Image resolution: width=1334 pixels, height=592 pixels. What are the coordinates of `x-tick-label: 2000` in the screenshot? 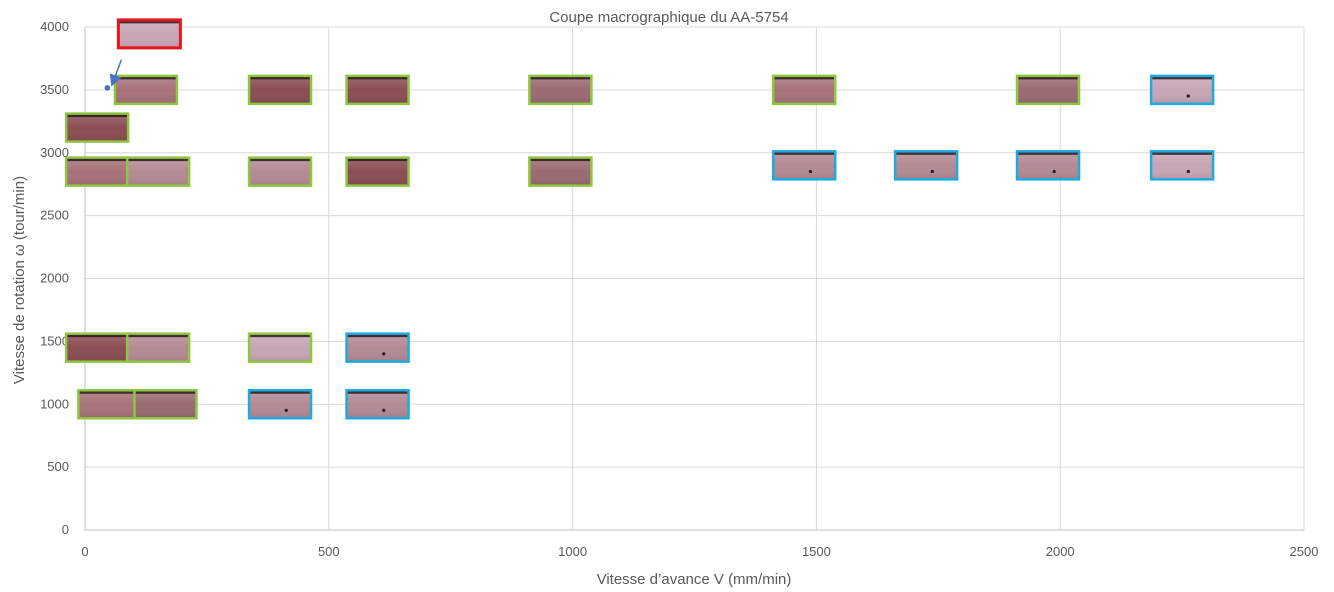 It's located at (1060, 551).